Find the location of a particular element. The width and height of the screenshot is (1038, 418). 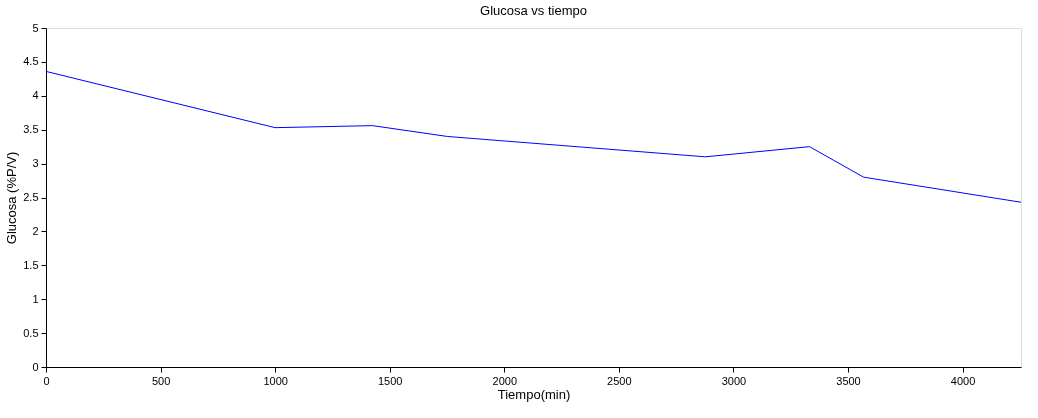

y-axis-title: Glucosa (%P/V) is located at coordinates (12, 198).